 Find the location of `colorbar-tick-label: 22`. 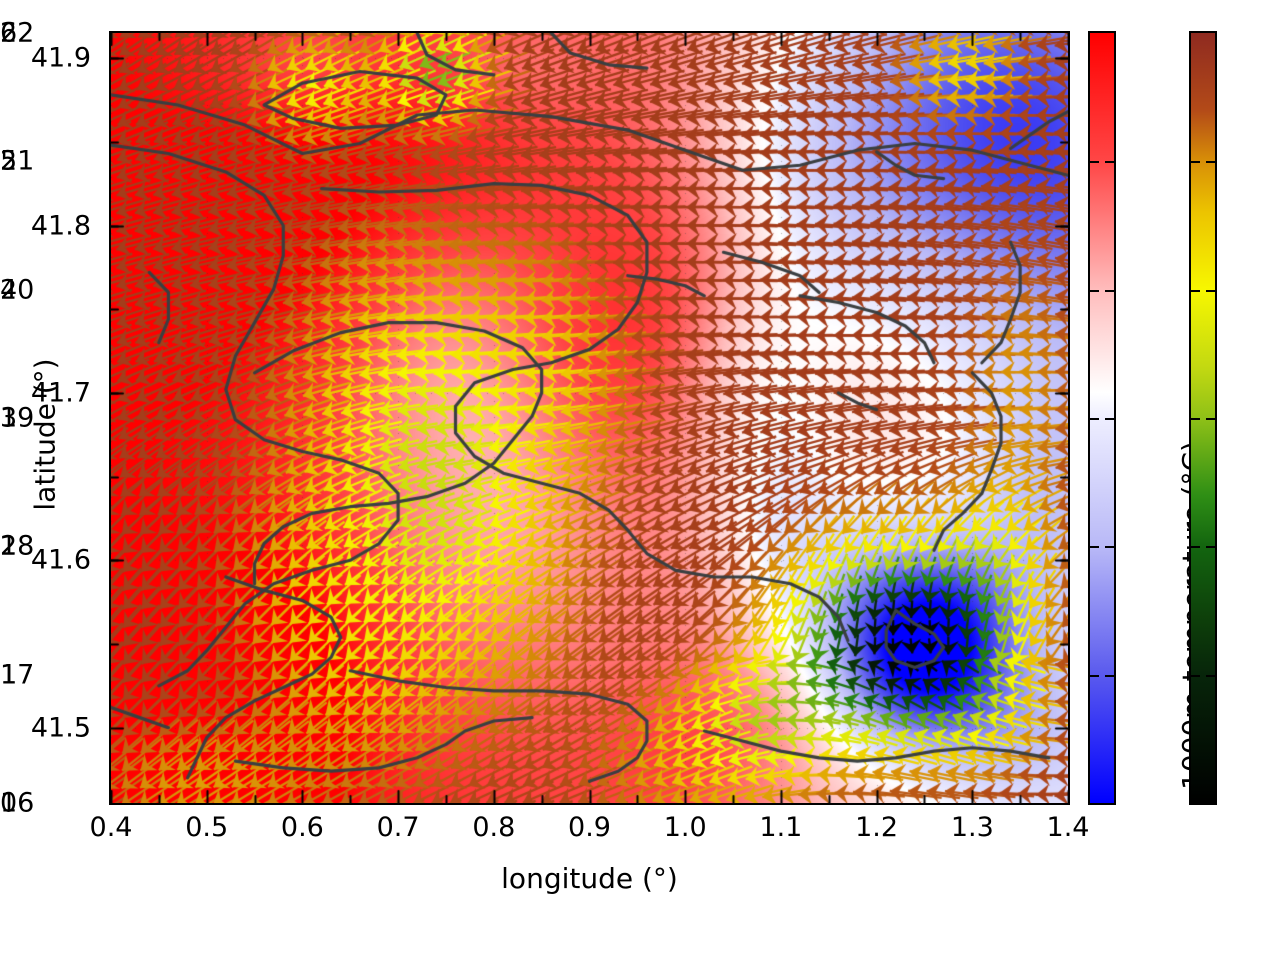

colorbar-tick-label: 22 is located at coordinates (17, 33).